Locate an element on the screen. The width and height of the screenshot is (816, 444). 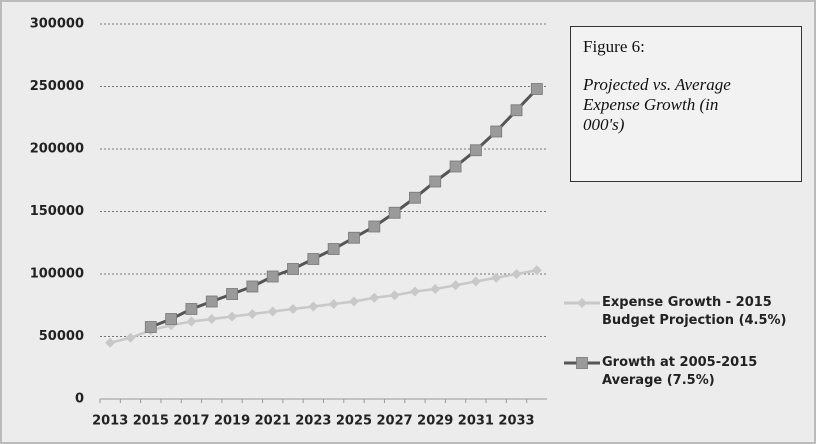
x-tick-label: 2029 is located at coordinates (435, 421).